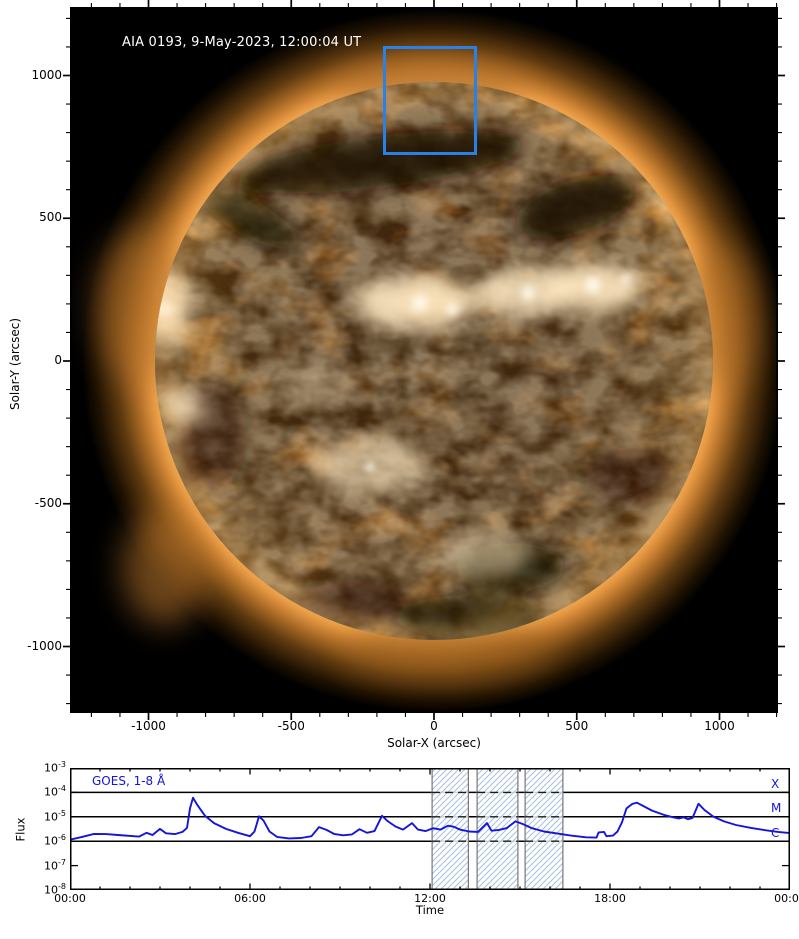 The height and width of the screenshot is (939, 799). Describe the element at coordinates (55, 792) in the screenshot. I see `goes-flux-tick-label: 10⁻⁴` at that location.